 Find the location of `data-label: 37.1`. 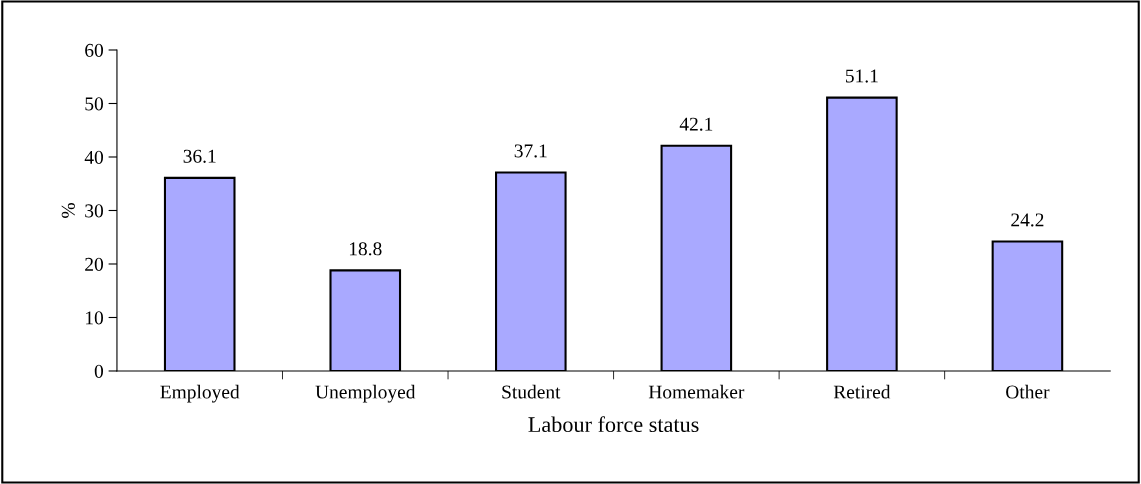

data-label: 37.1 is located at coordinates (530, 151).